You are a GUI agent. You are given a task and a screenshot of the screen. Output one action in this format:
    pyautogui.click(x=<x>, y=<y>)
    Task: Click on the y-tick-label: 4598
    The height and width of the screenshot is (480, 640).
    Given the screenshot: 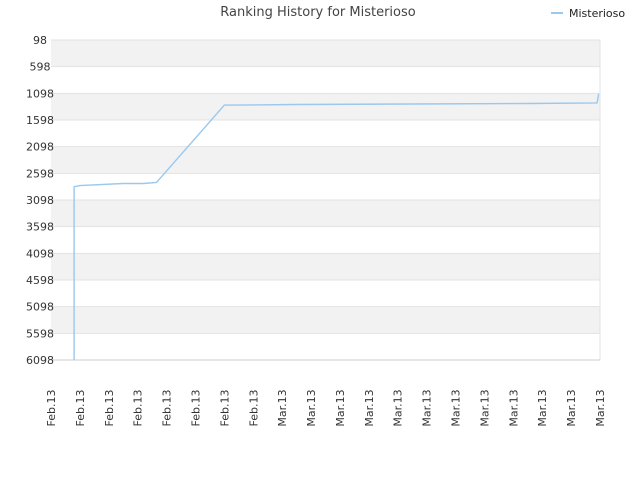 What is the action you would take?
    pyautogui.click(x=40, y=280)
    